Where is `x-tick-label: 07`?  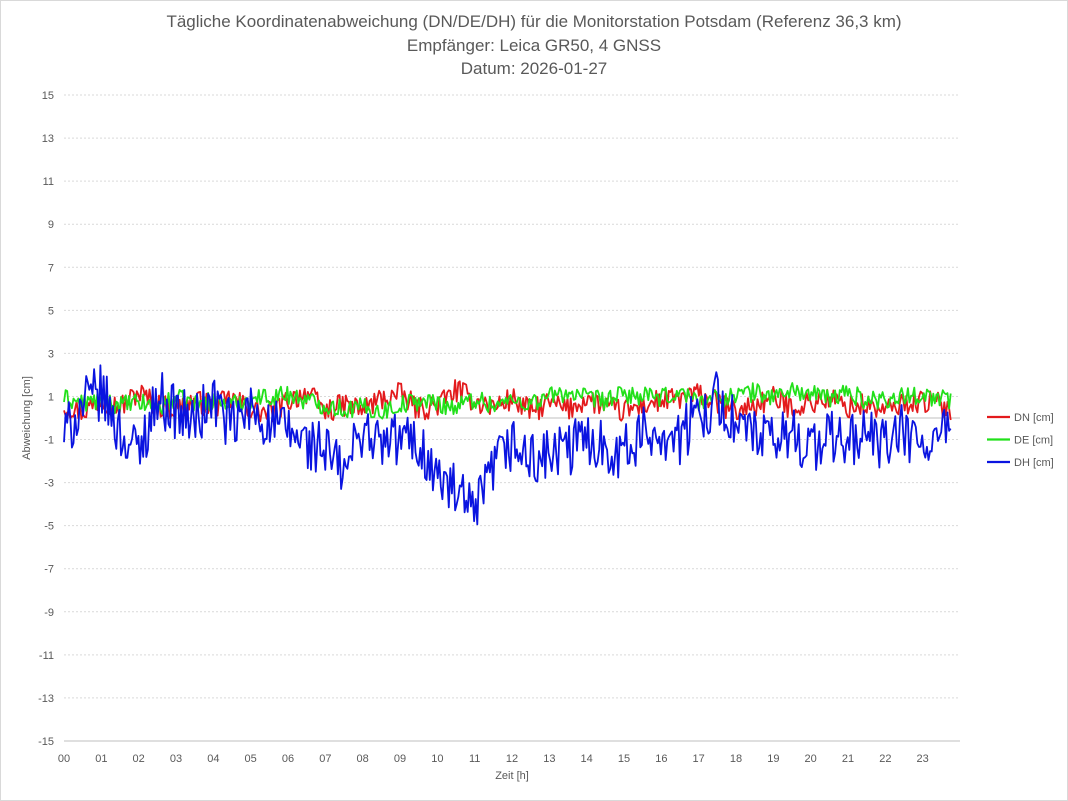 x-tick-label: 07 is located at coordinates (325, 759).